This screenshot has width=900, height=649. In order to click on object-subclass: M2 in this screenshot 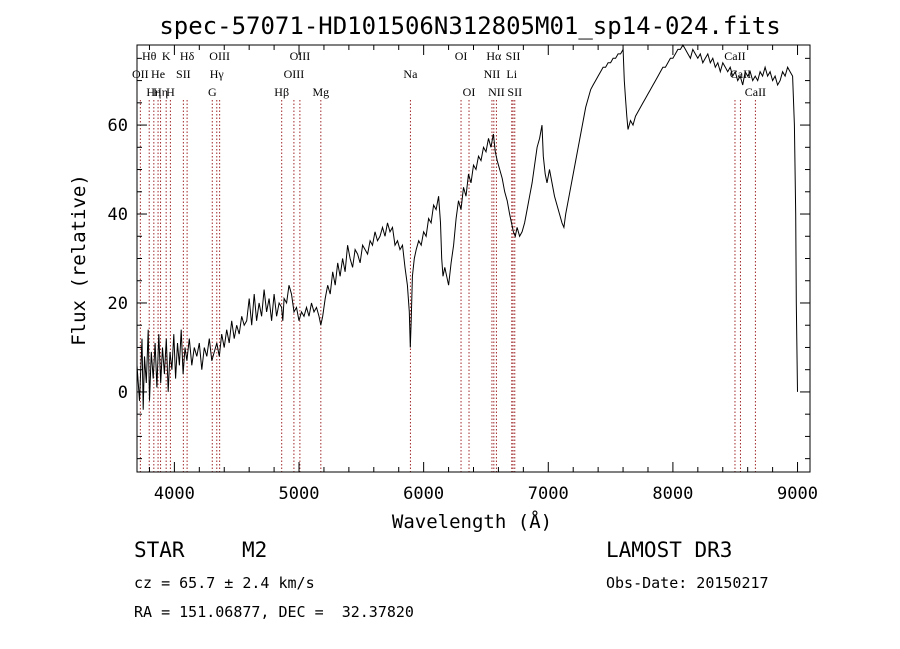, I will do `click(255, 550)`.